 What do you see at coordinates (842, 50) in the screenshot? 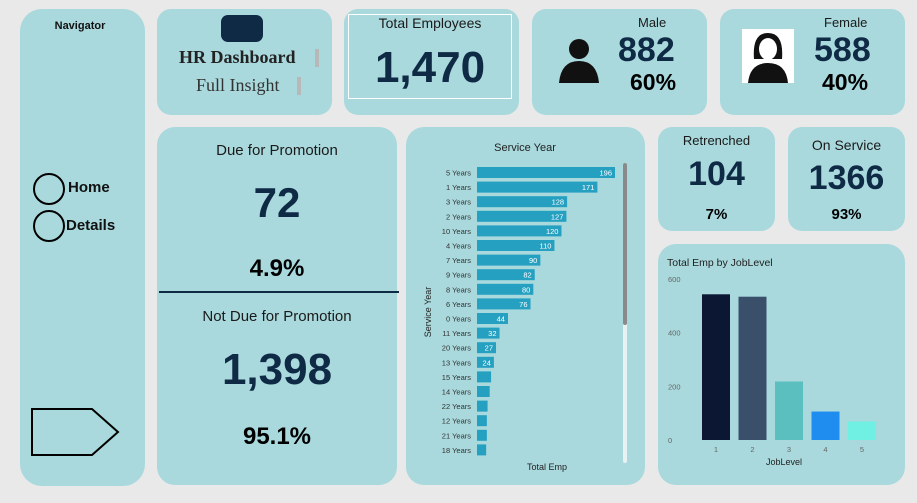
I see `female-value: 588` at bounding box center [842, 50].